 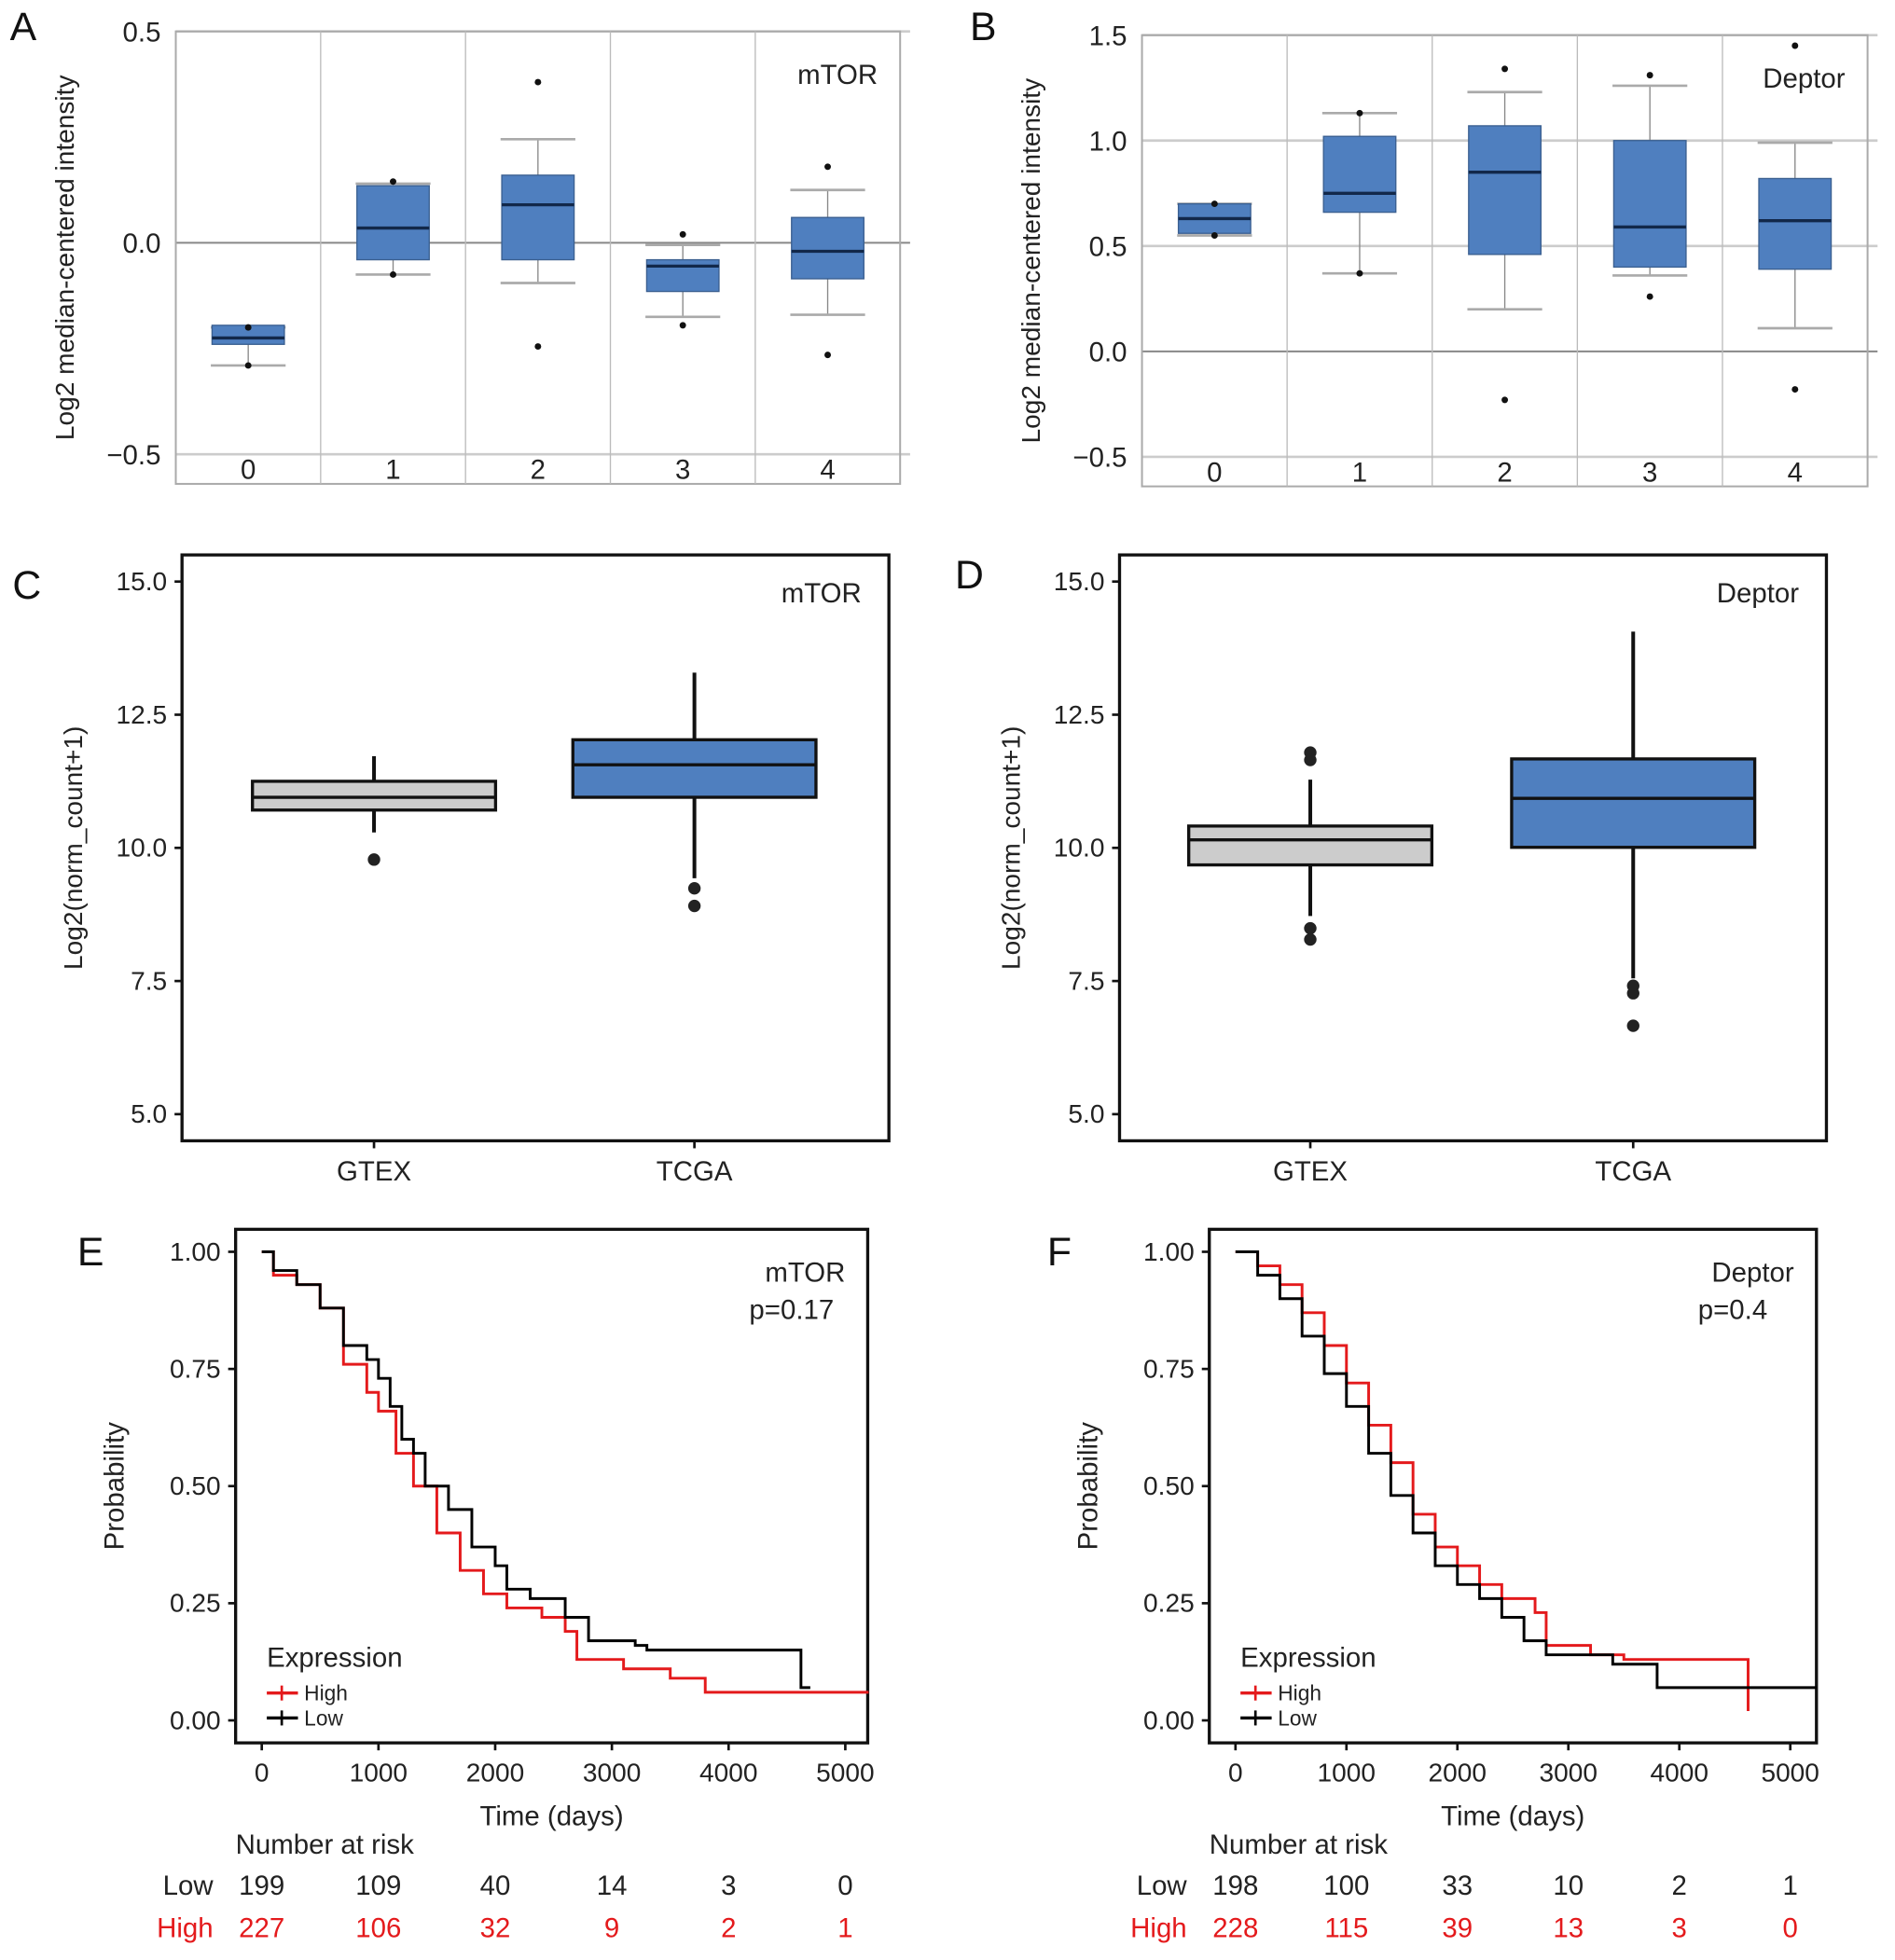 What do you see at coordinates (1108, 353) in the screenshot?
I see `y-tick-label: 0.0` at bounding box center [1108, 353].